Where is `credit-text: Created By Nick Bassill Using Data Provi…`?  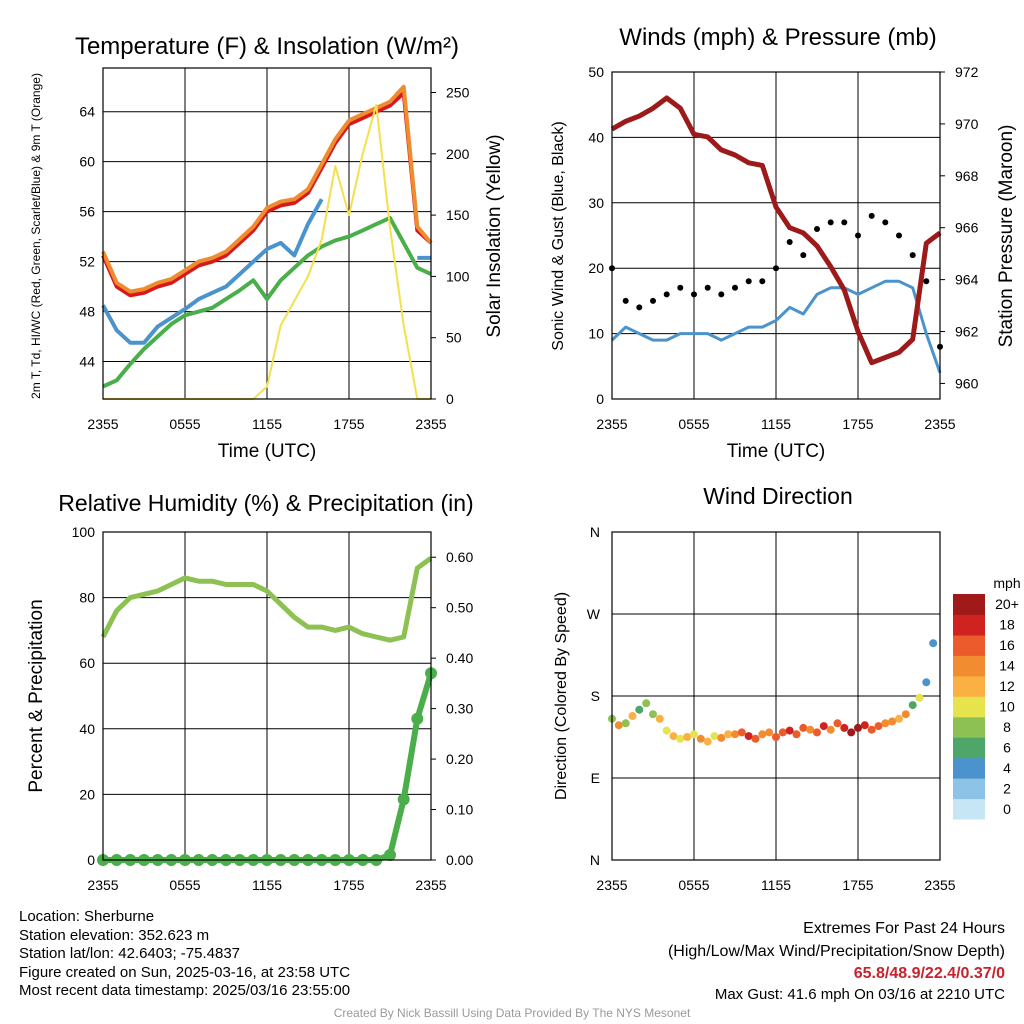 credit-text: Created By Nick Bassill Using Data Provi… is located at coordinates (512, 1013).